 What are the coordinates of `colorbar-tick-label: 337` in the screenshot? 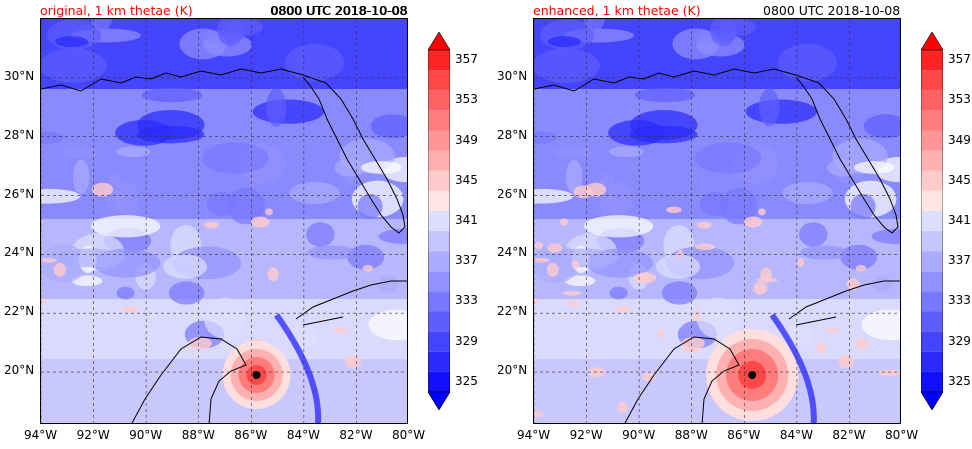 It's located at (959, 260).